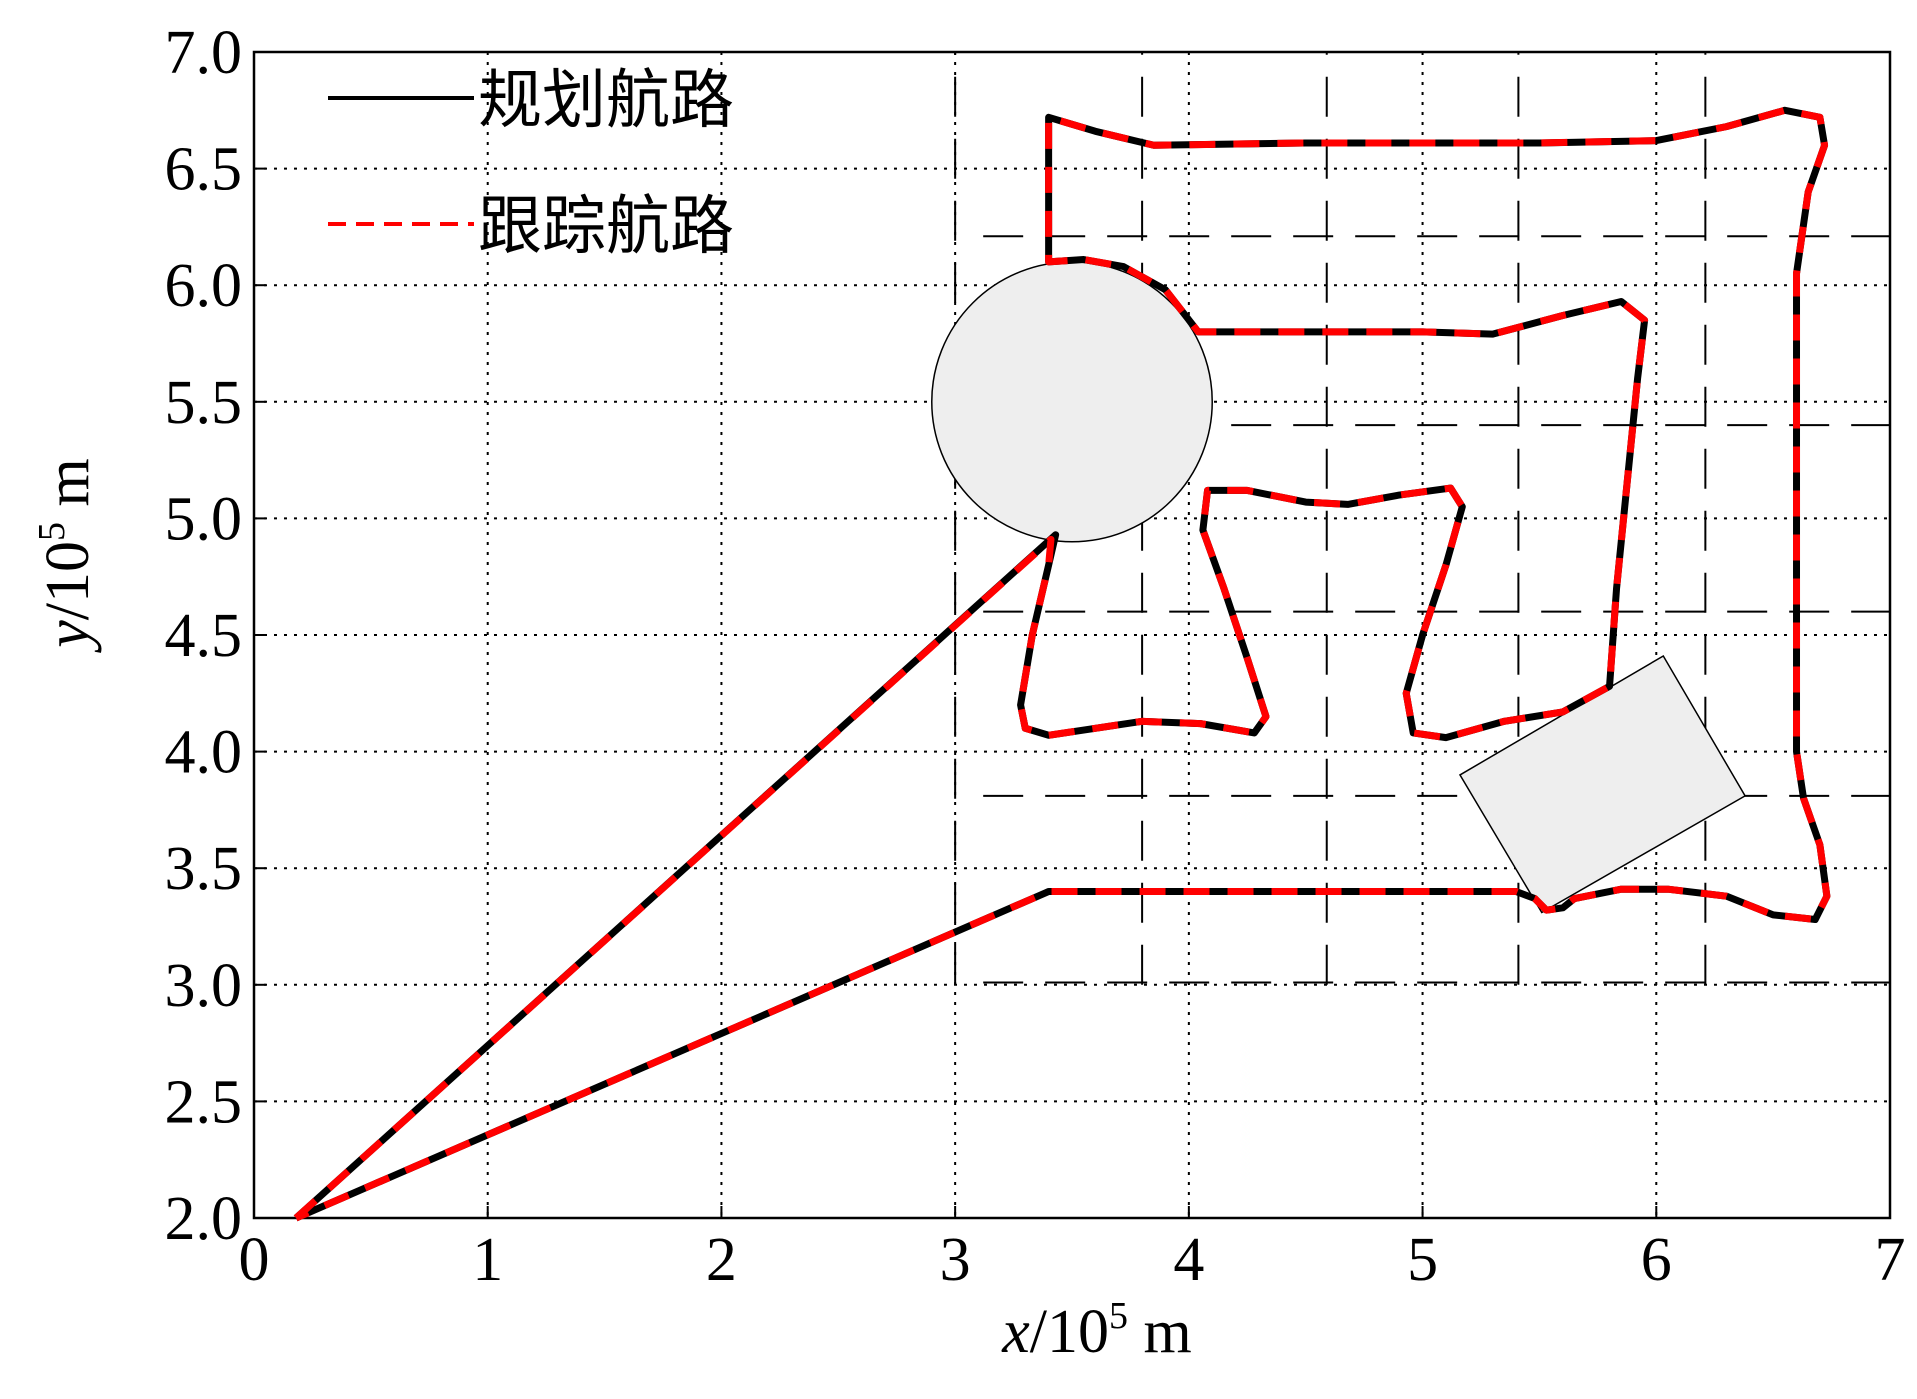  Describe the element at coordinates (204, 1102) in the screenshot. I see `y-tick-label: 2.5` at that location.